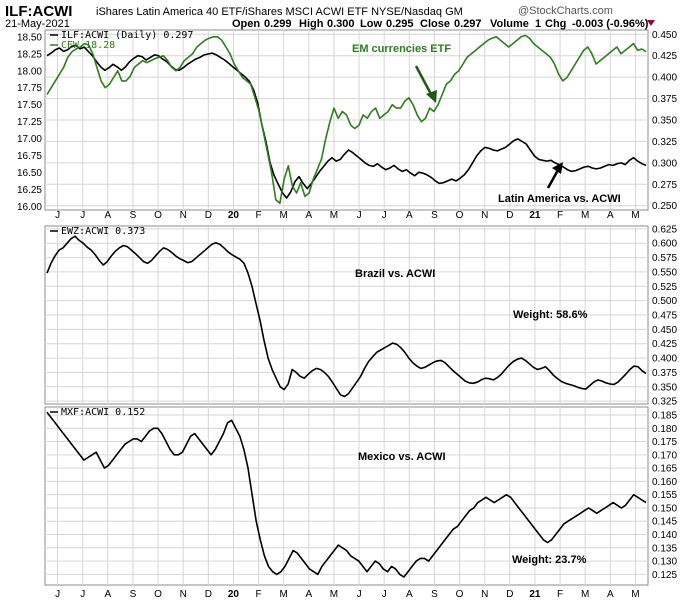 The width and height of the screenshot is (700, 600). Describe the element at coordinates (234, 594) in the screenshot. I see `x-tick-label-bottom: 20` at that location.